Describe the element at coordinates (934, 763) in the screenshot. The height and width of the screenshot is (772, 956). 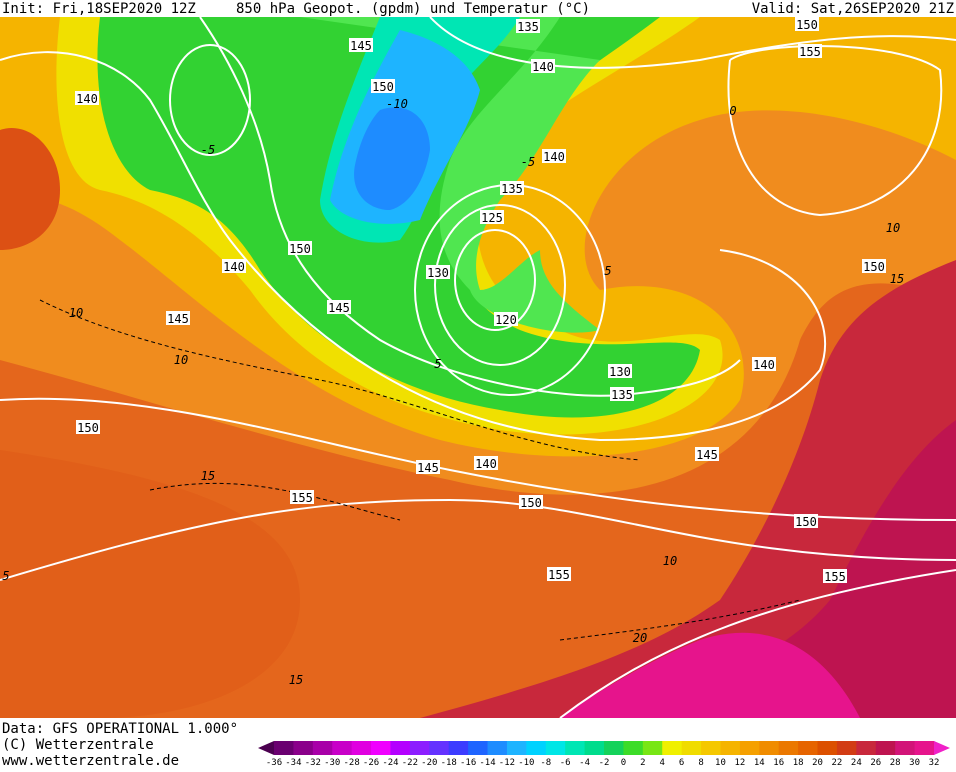
I see `scale-label: 32` at that location.